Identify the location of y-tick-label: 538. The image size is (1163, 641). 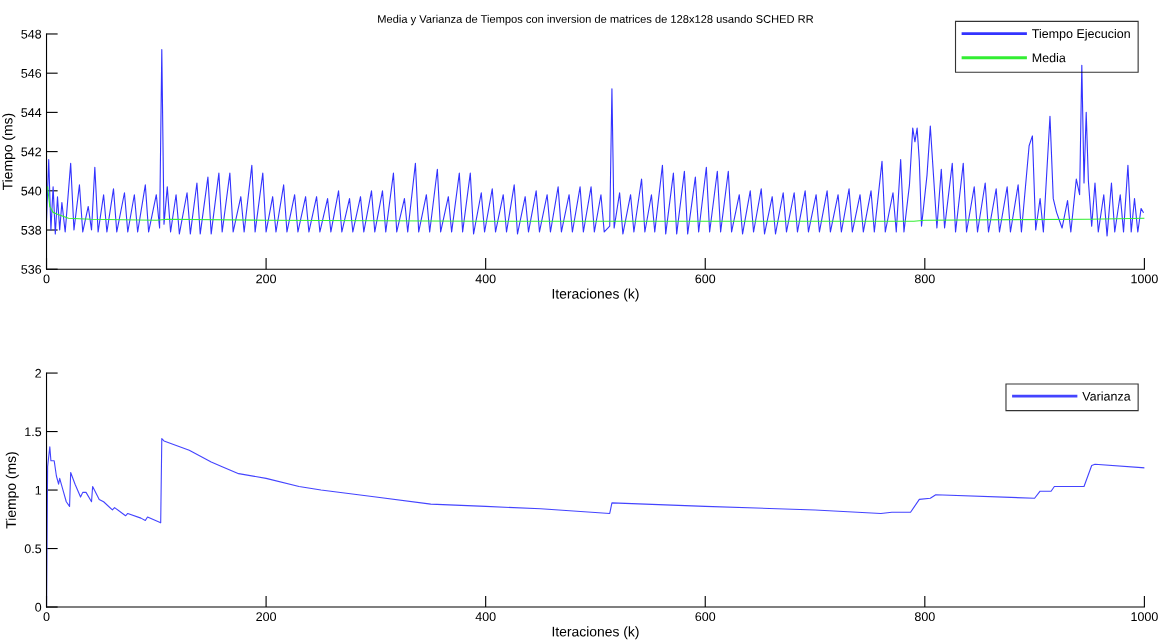
(31, 230).